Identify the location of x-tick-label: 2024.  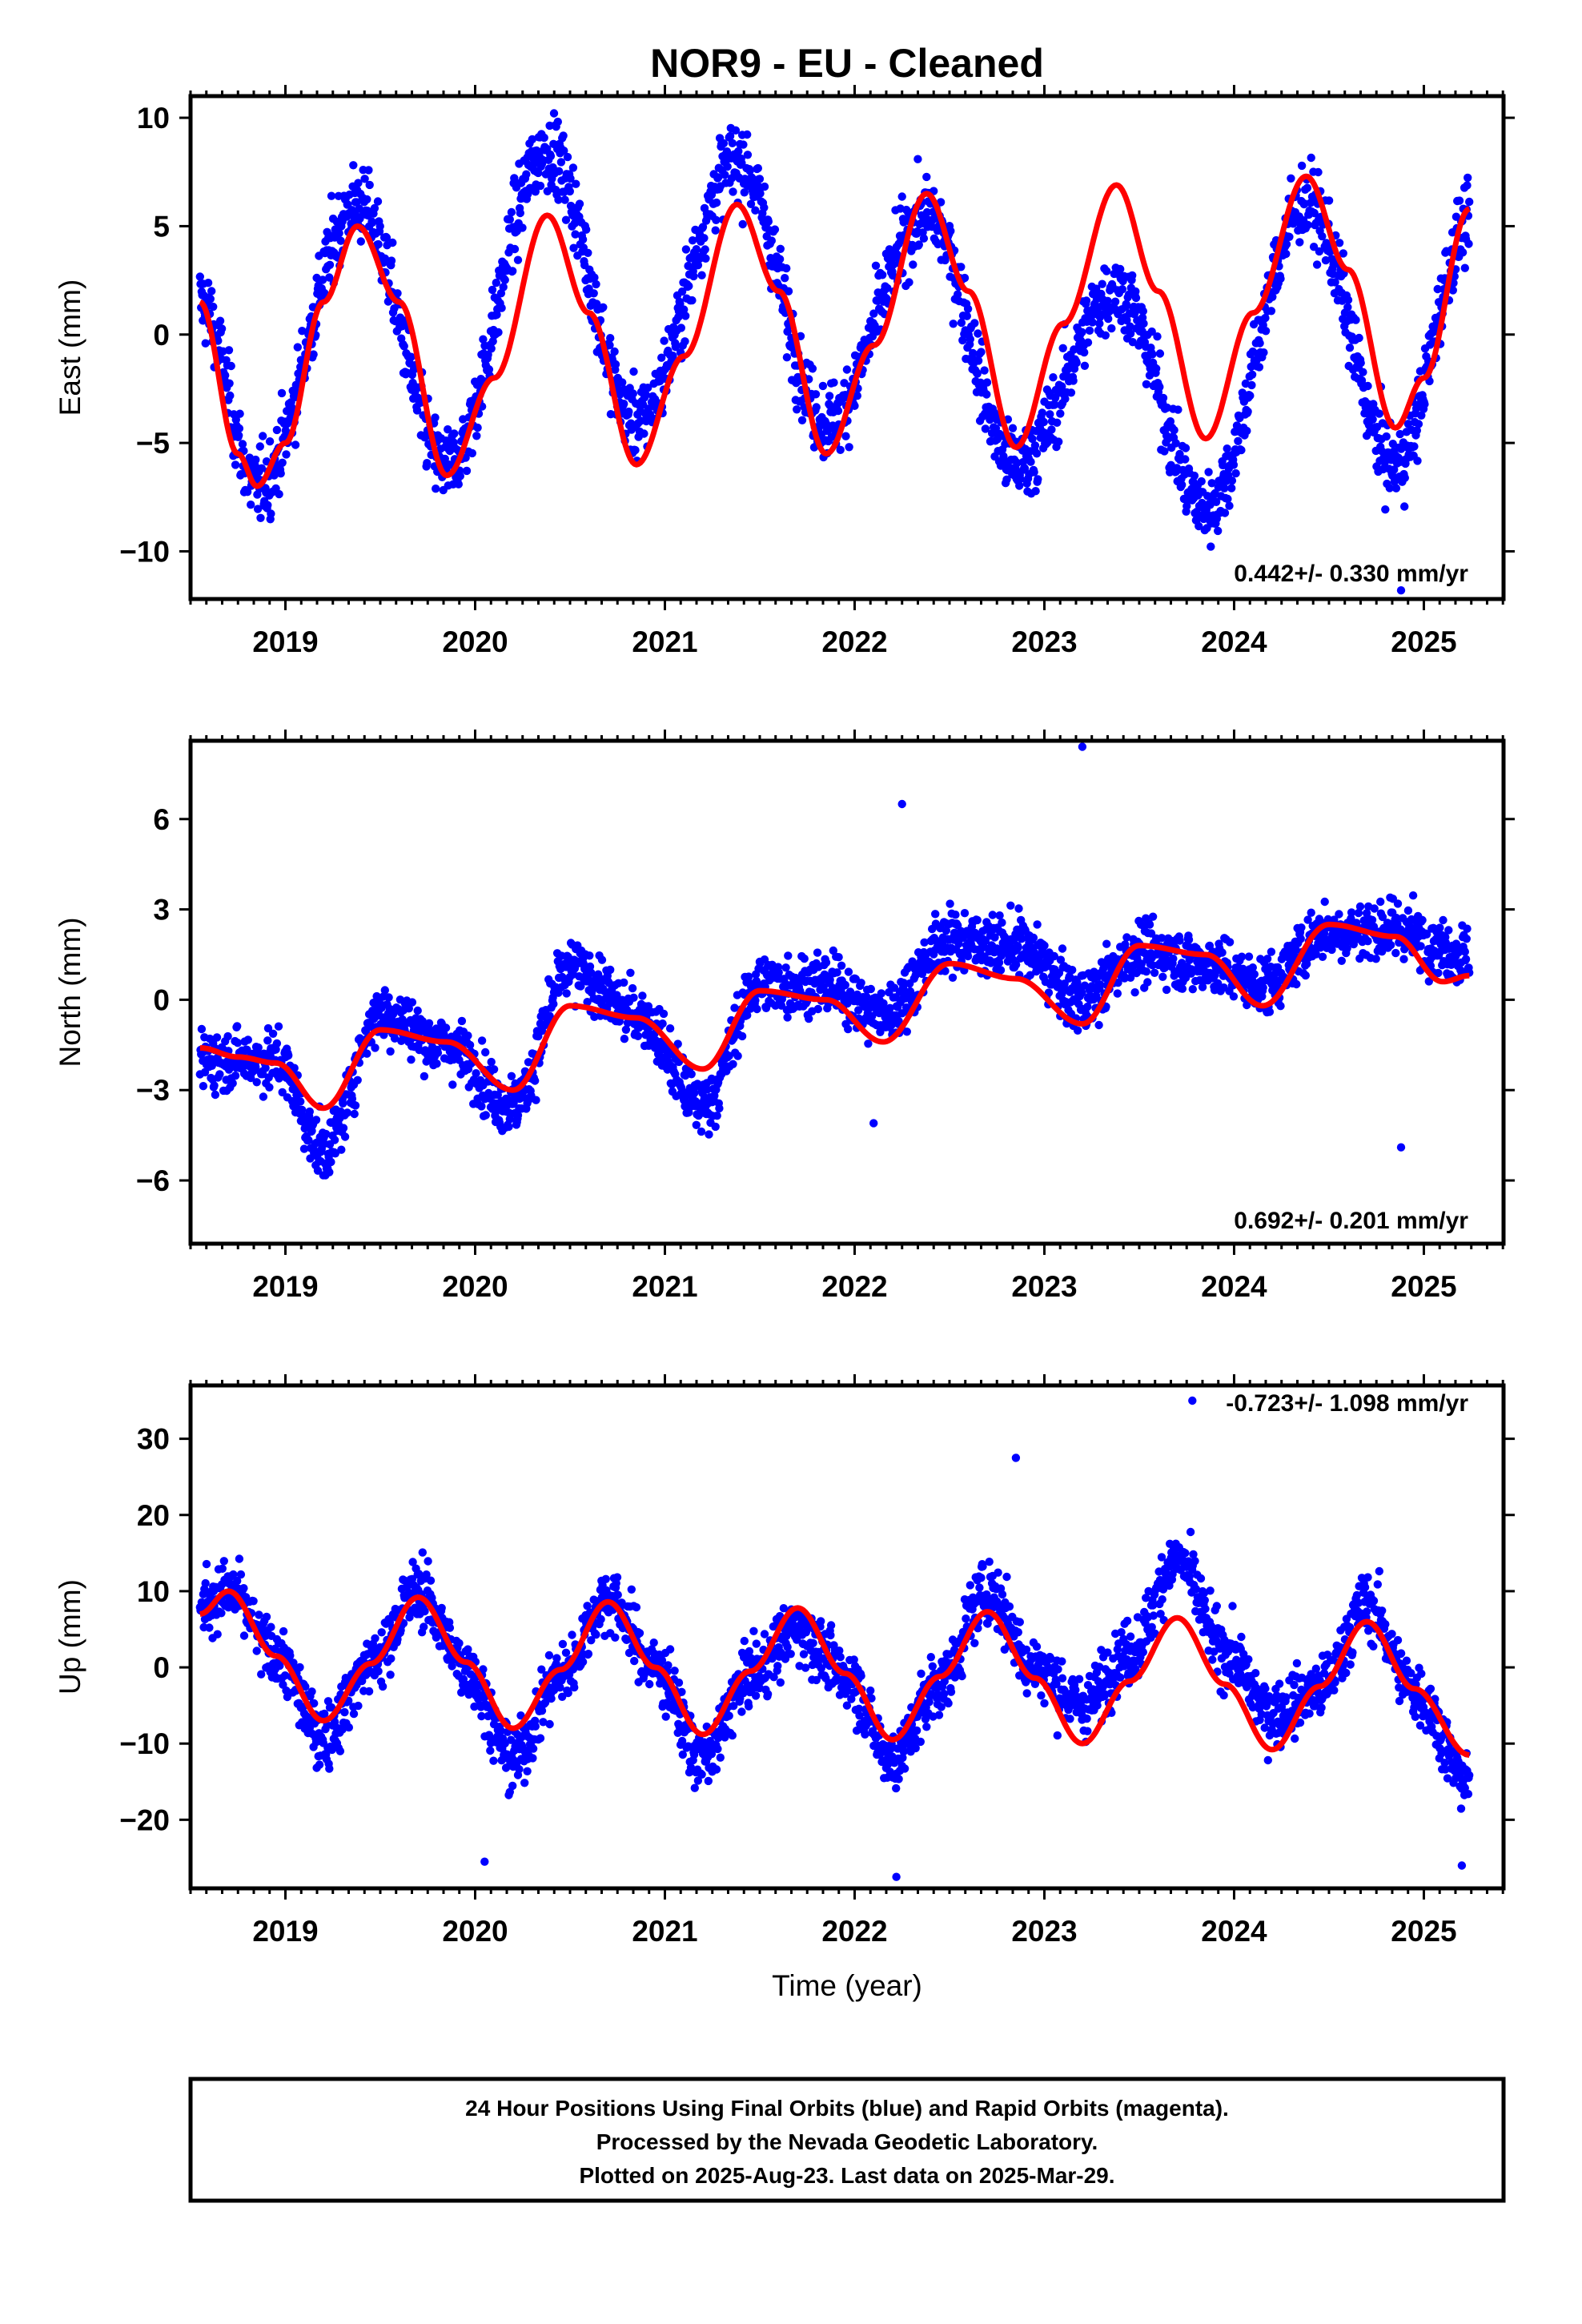
(1234, 641).